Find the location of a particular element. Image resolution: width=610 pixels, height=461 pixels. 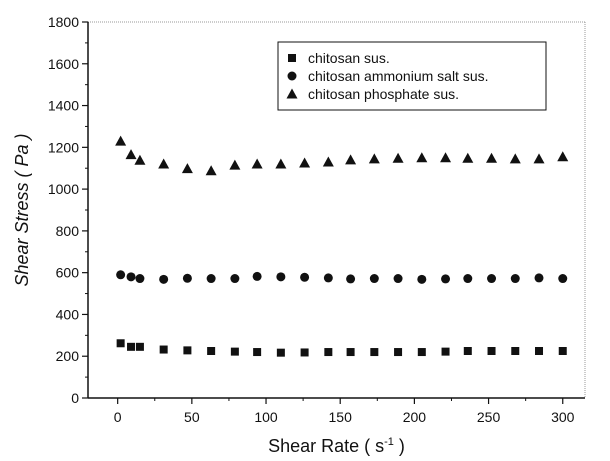

x-tick-label: 250 is located at coordinates (489, 417).